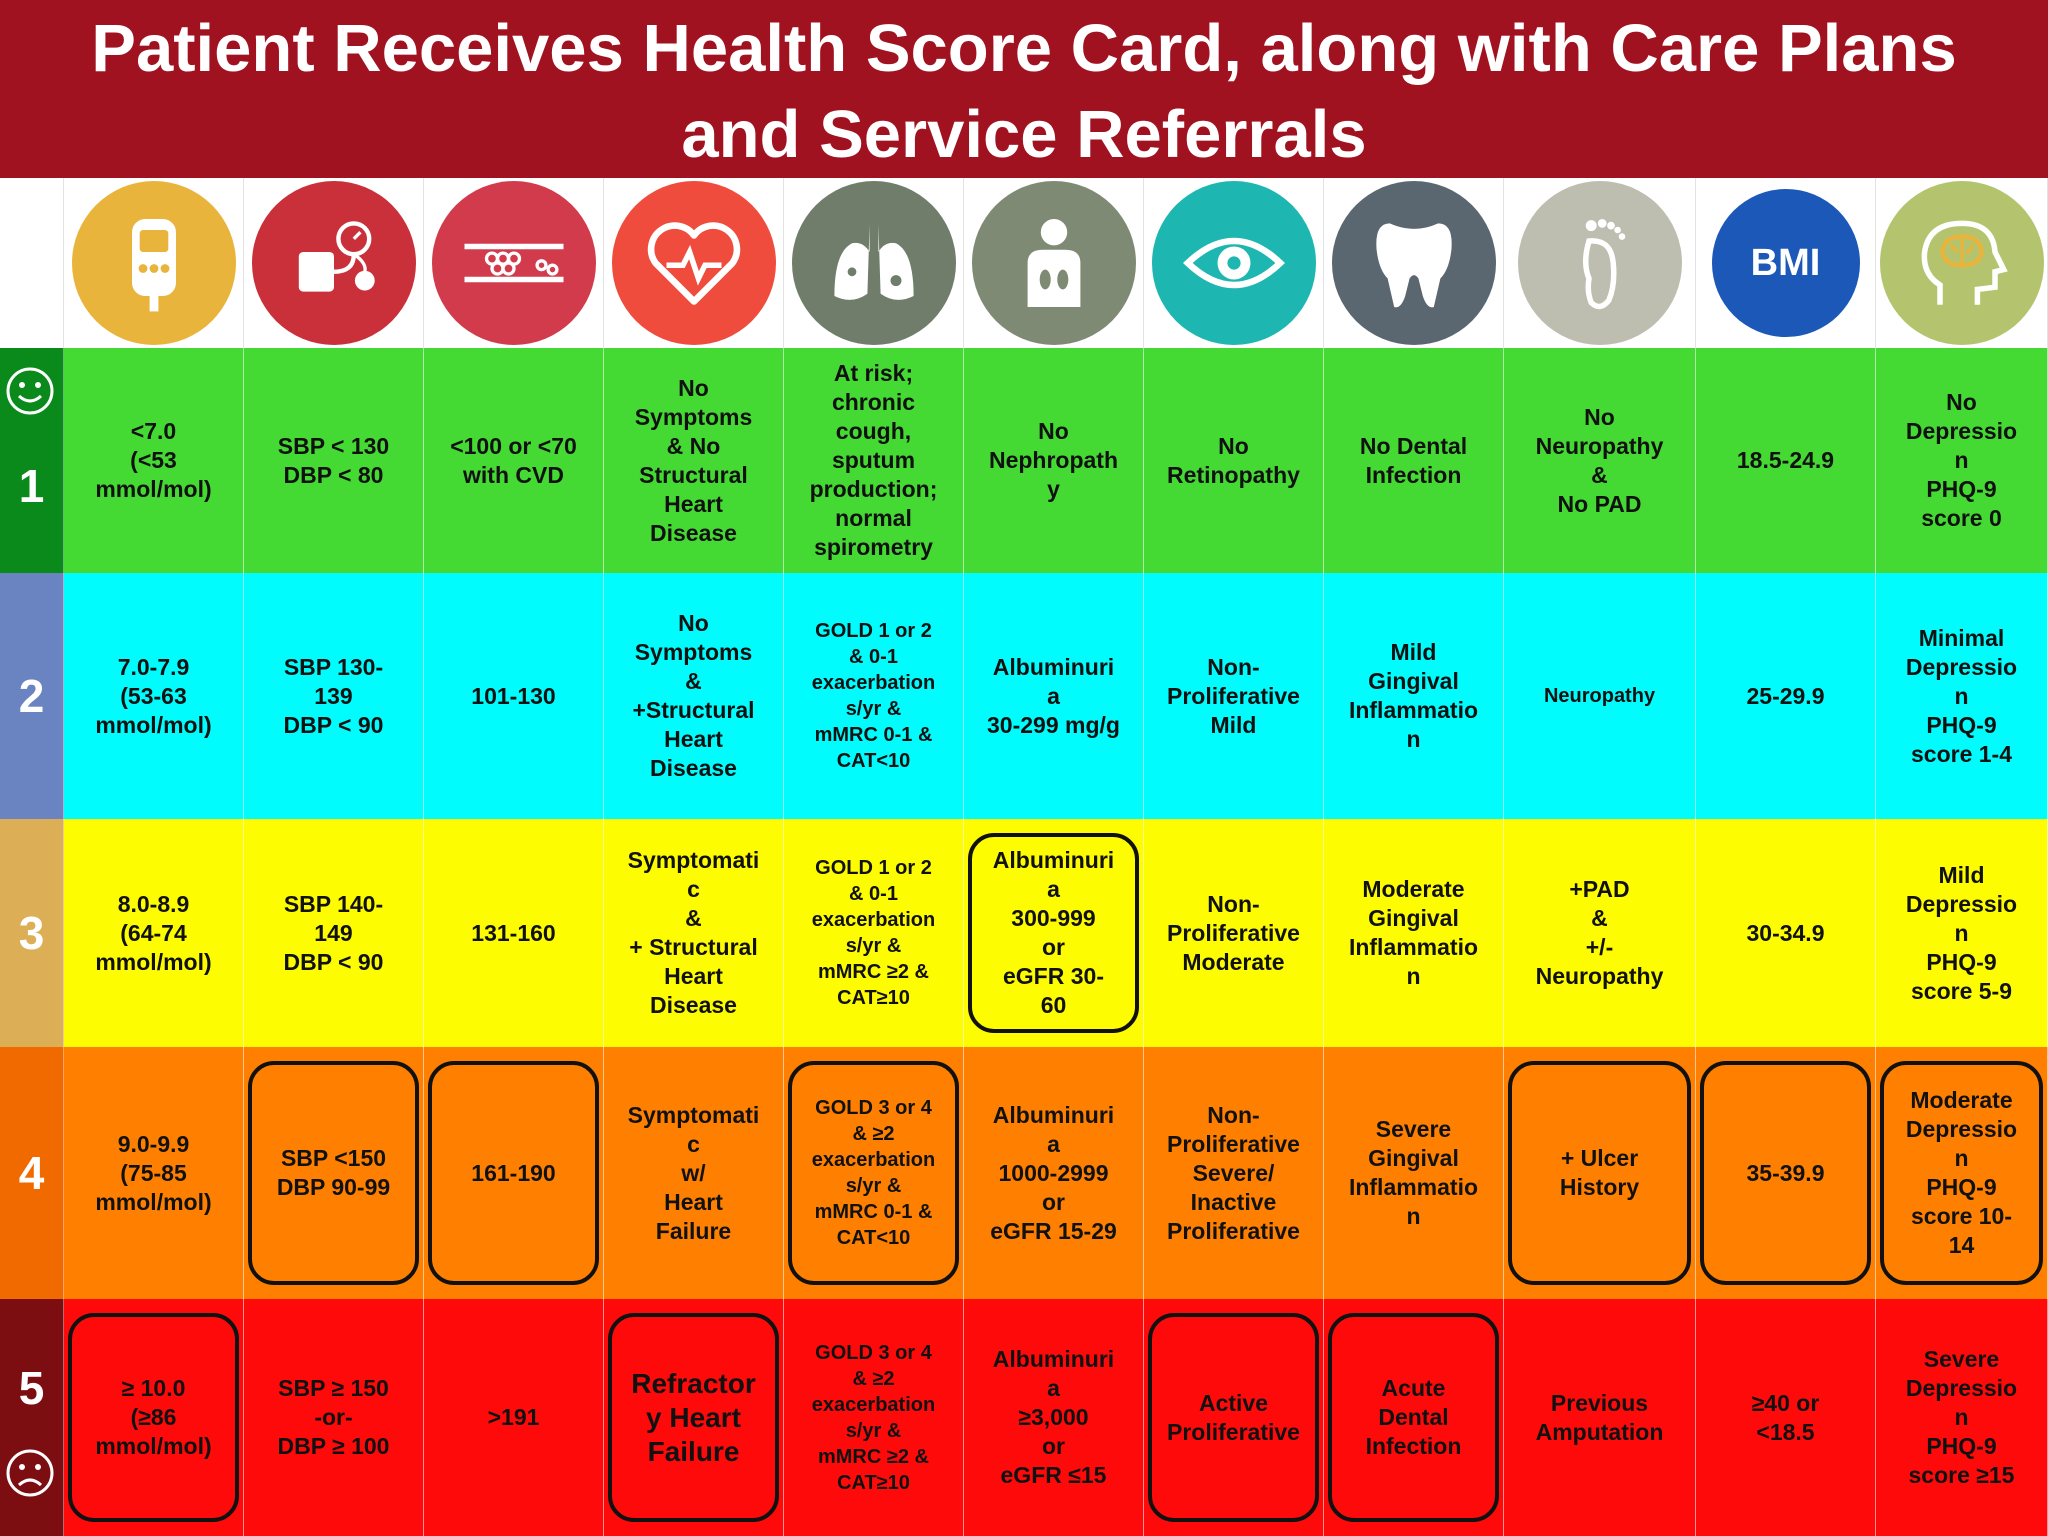 The height and width of the screenshot is (1536, 2048). What do you see at coordinates (153, 460) in the screenshot?
I see `cell-text: <7.0 (<53 mmol/mol)` at bounding box center [153, 460].